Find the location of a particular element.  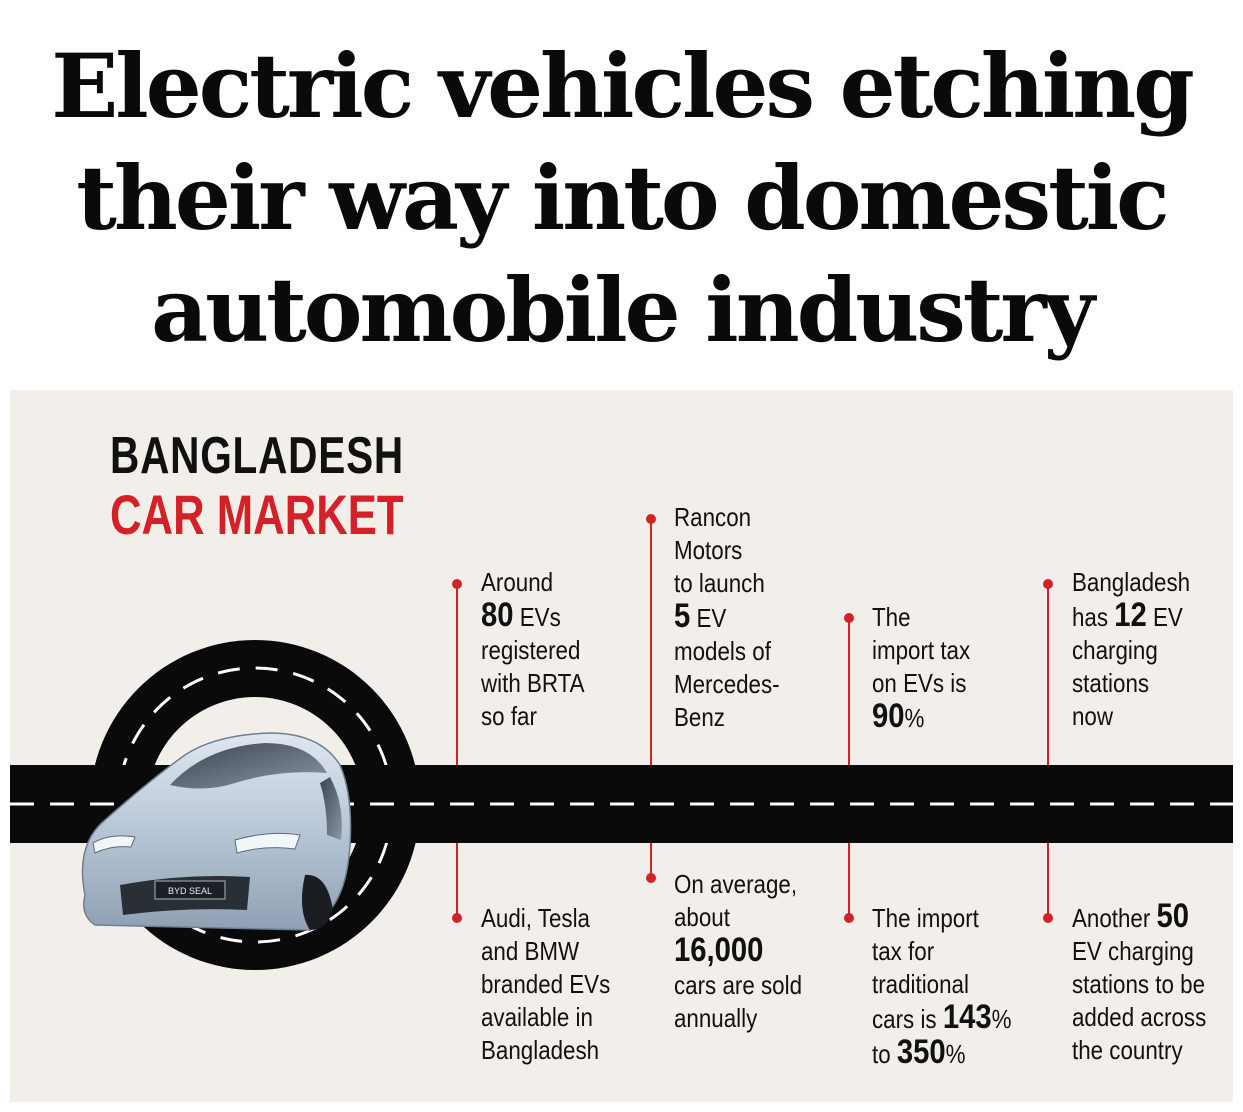

car-side-window is located at coordinates (331, 808).